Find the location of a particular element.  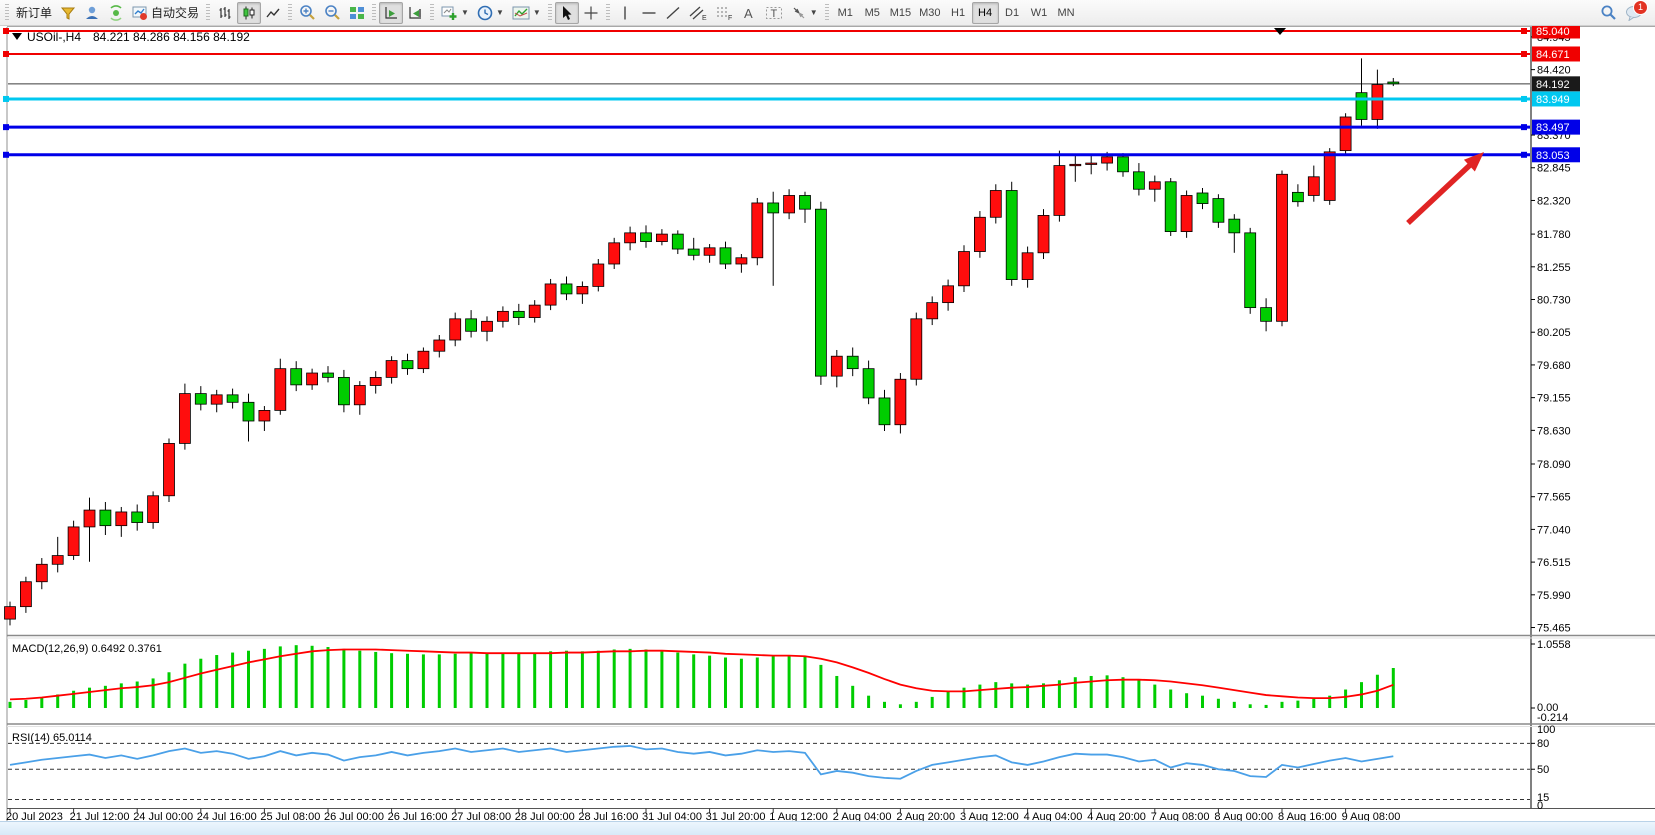

zoom-out-icon is located at coordinates (332, 12).